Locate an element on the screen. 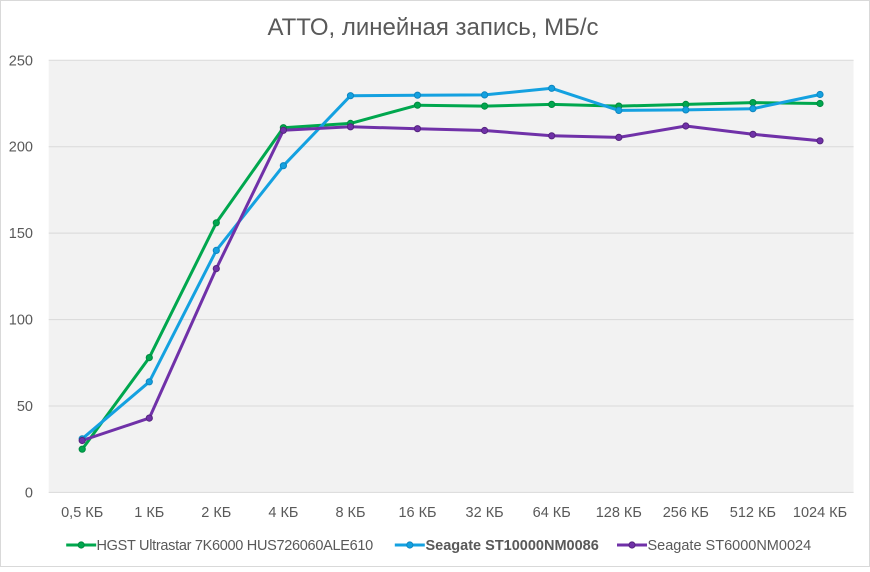 This screenshot has height=572, width=870. svg-text: 128 КБ is located at coordinates (619, 513).